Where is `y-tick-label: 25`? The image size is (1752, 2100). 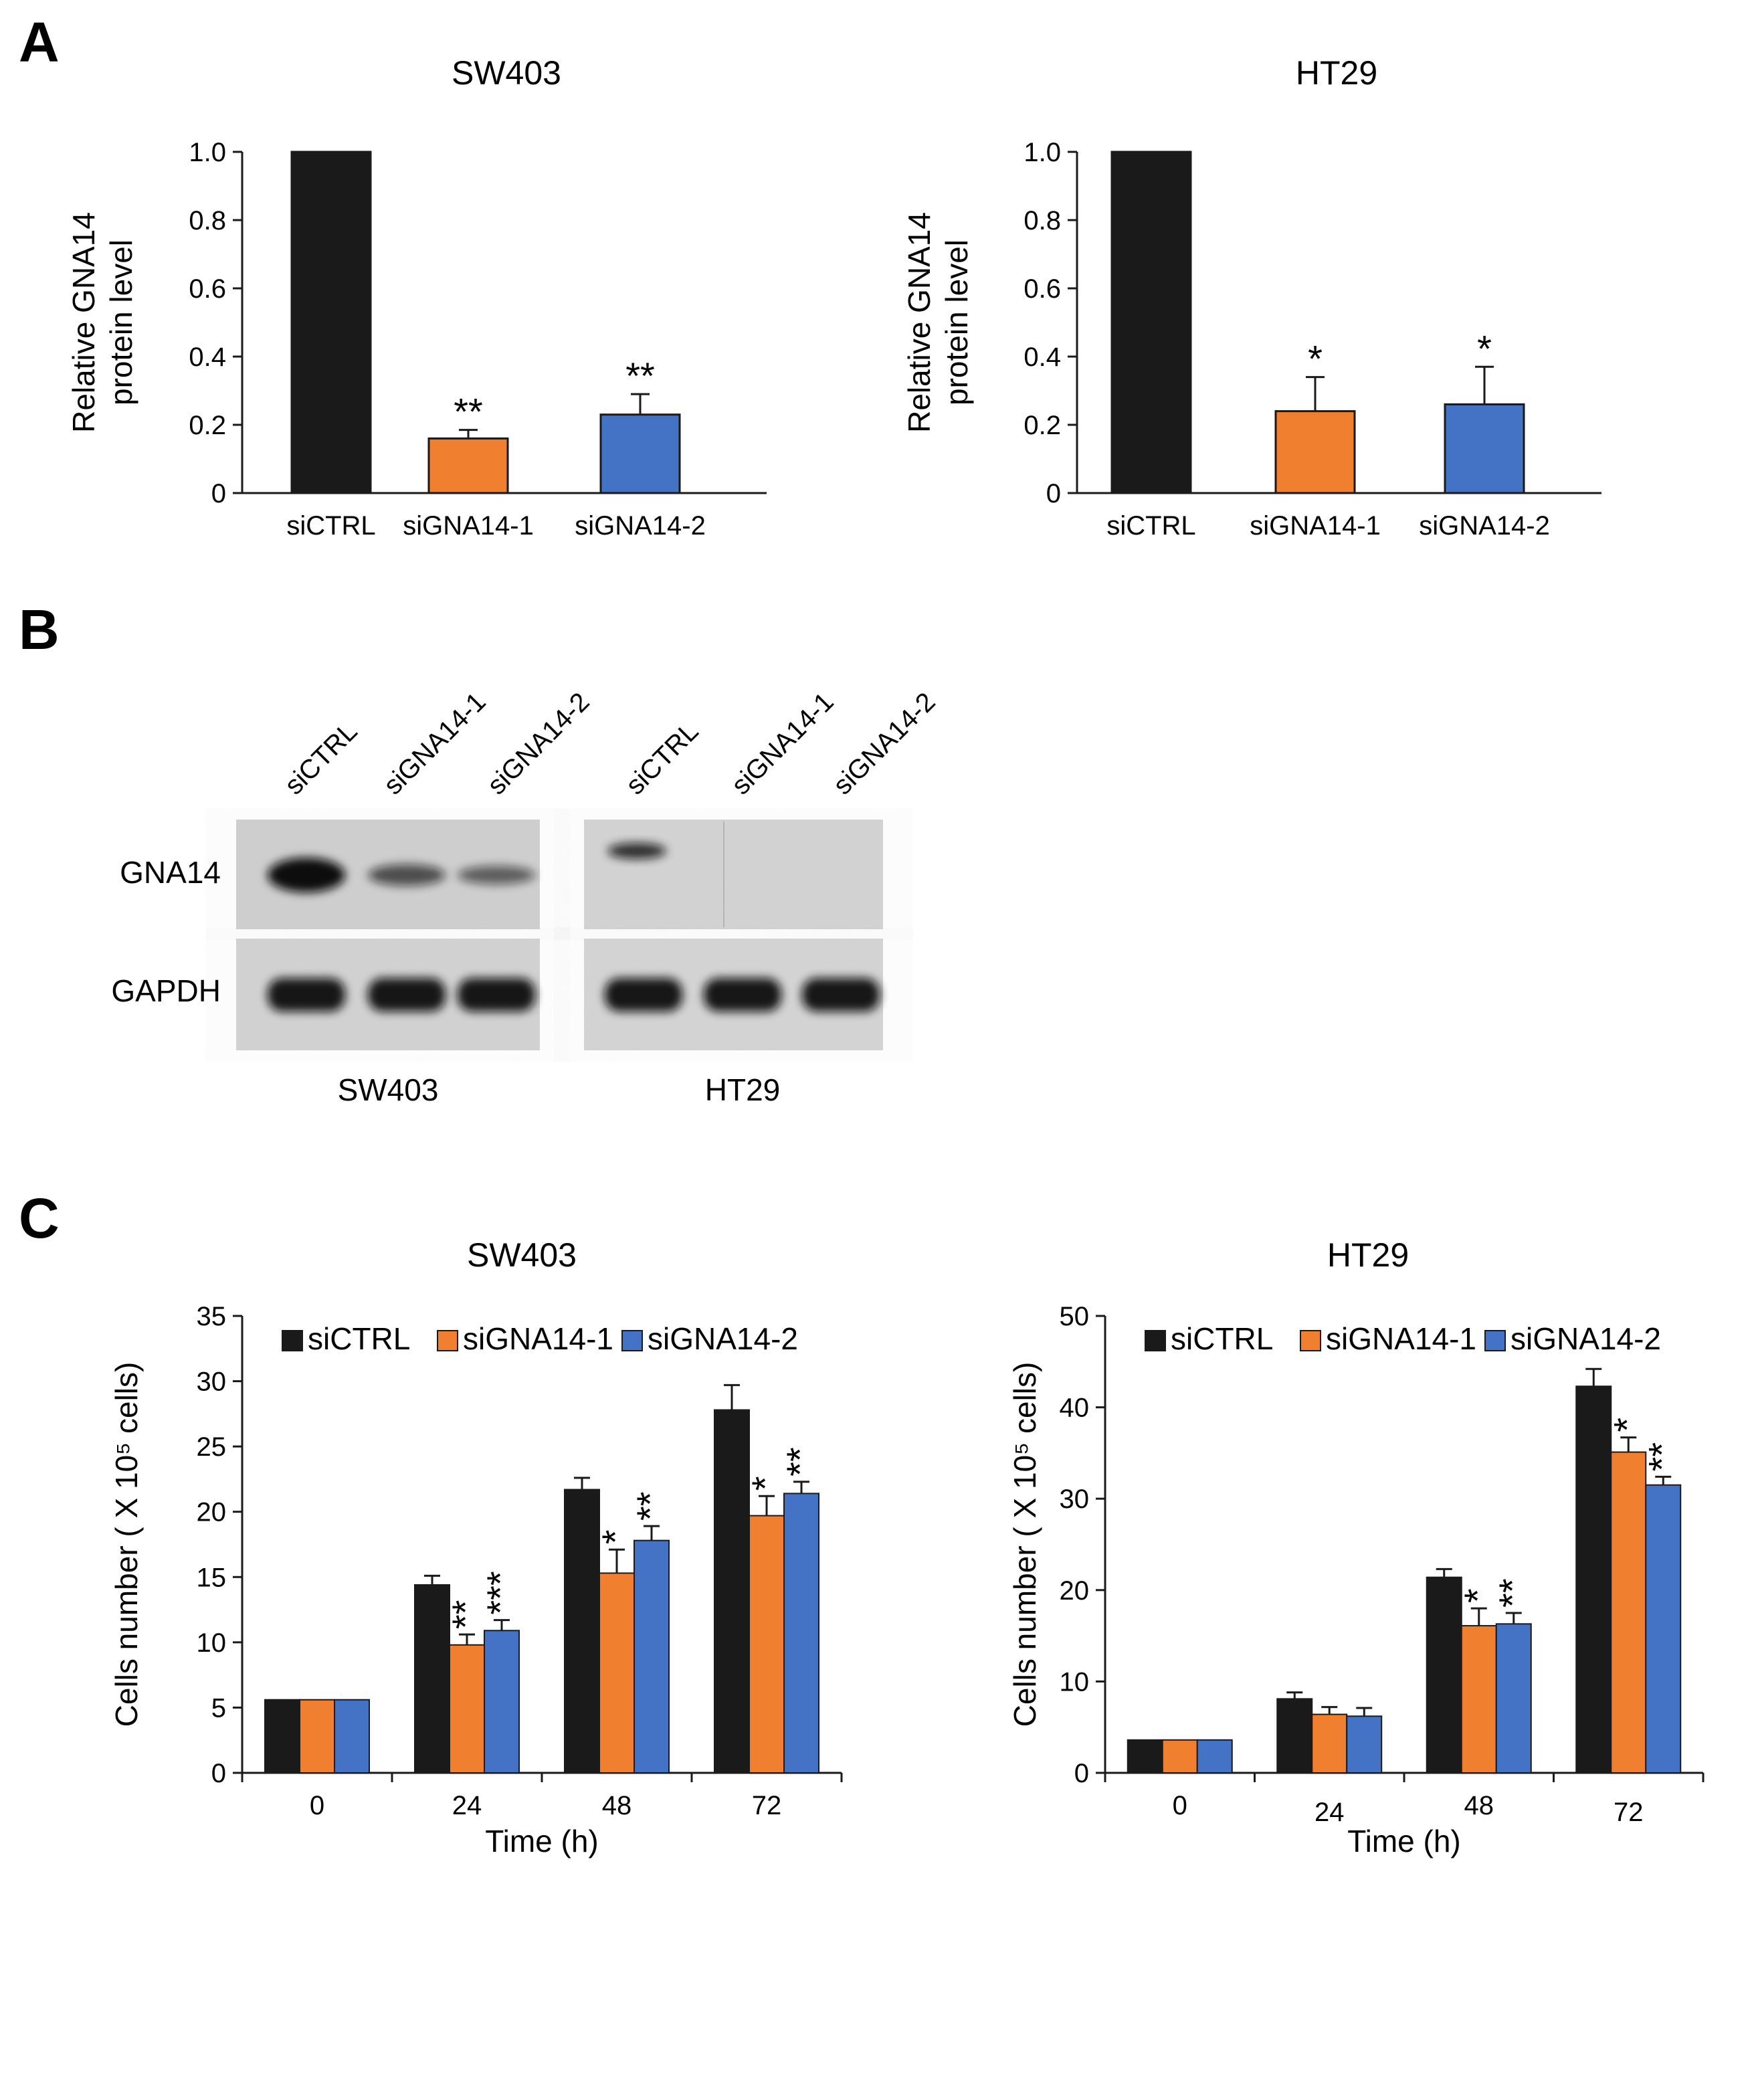 y-tick-label: 25 is located at coordinates (212, 1447).